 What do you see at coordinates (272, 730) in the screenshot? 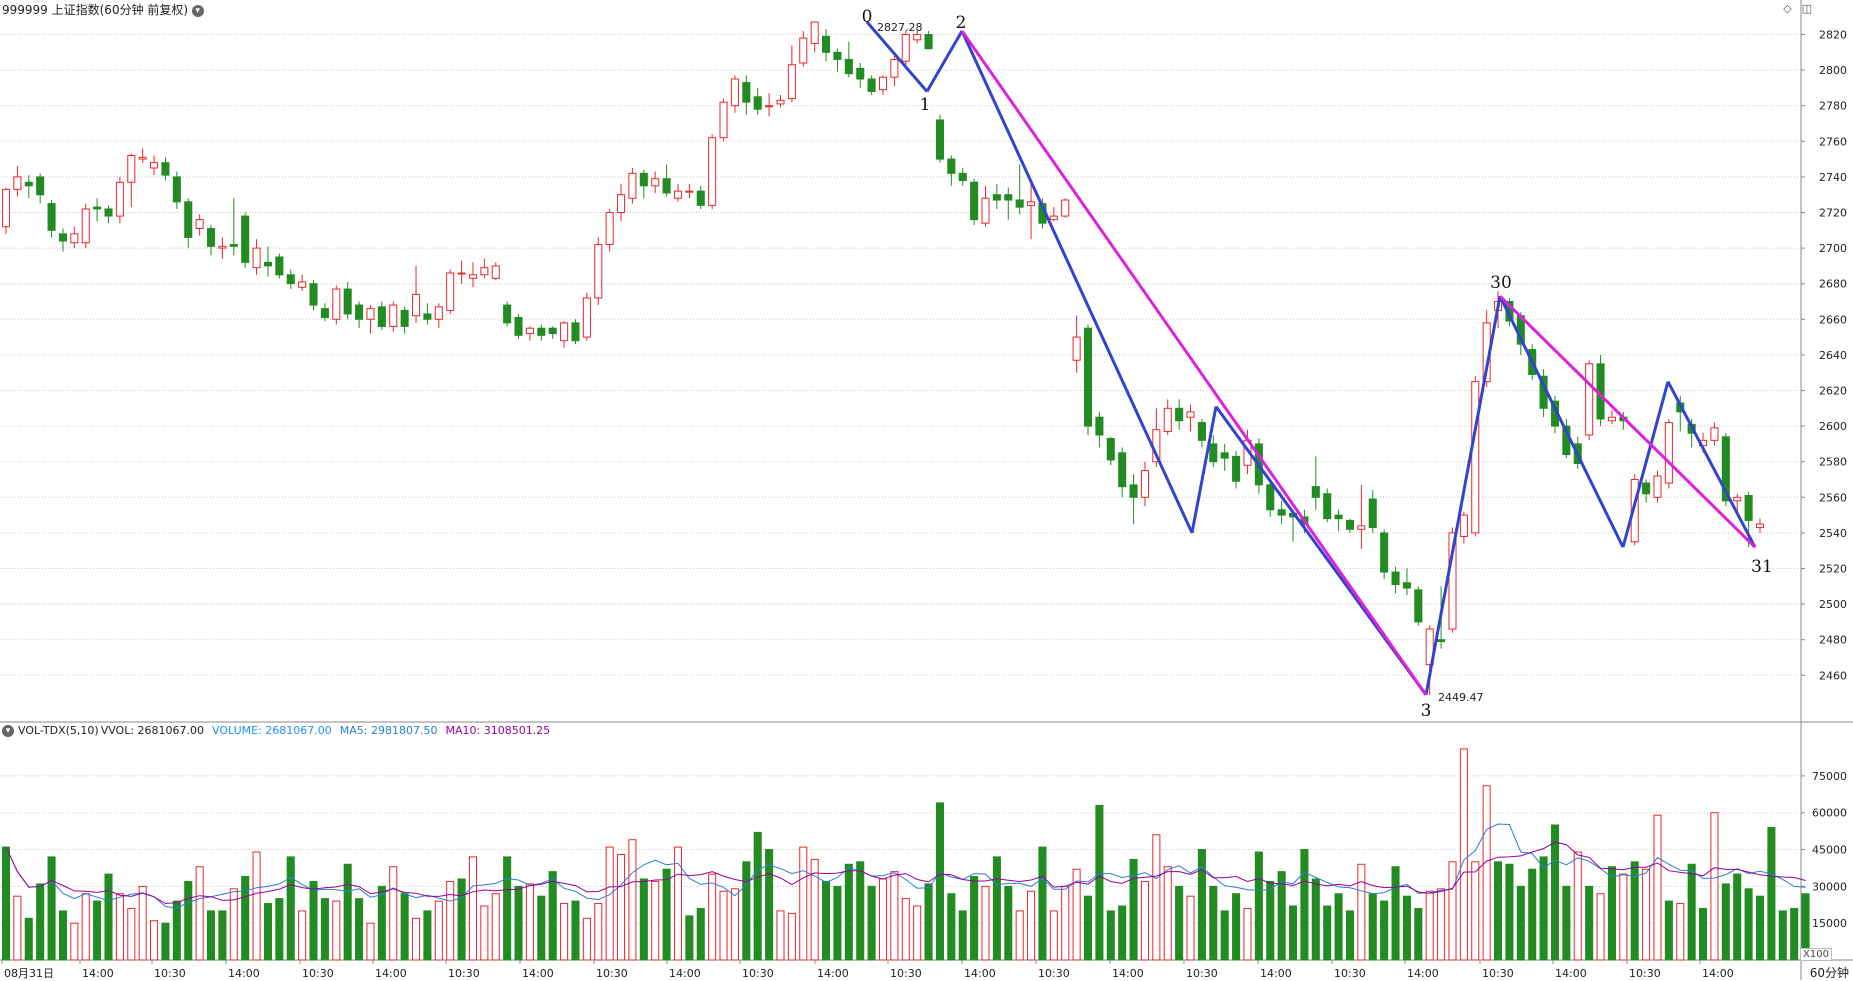
I see `indicator-volume: VOLUME: 2681067.00` at bounding box center [272, 730].